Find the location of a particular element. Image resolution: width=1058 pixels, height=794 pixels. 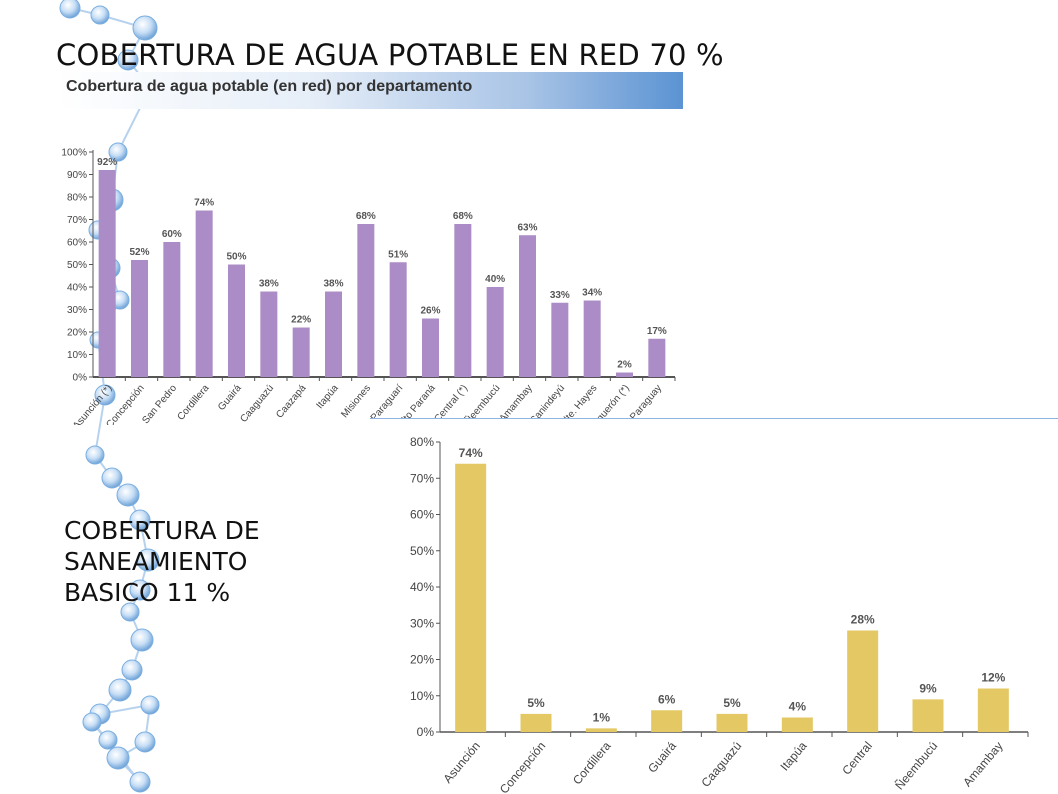

x-tick-label: Misiones is located at coordinates (356, 401).